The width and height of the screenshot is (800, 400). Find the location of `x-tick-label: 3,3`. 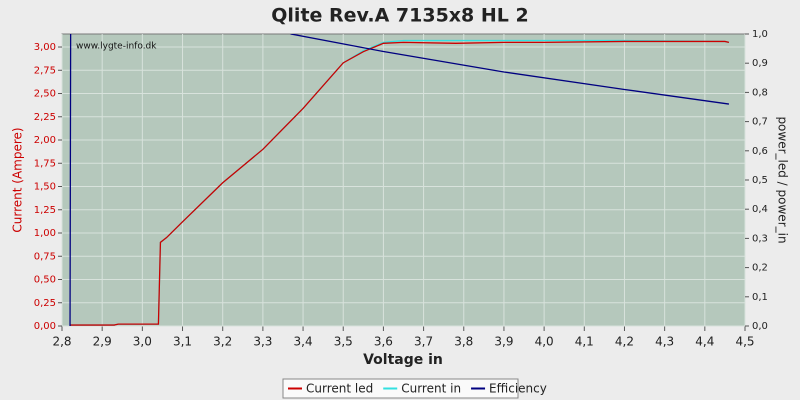

x-tick-label: 3,3 is located at coordinates (262, 342).